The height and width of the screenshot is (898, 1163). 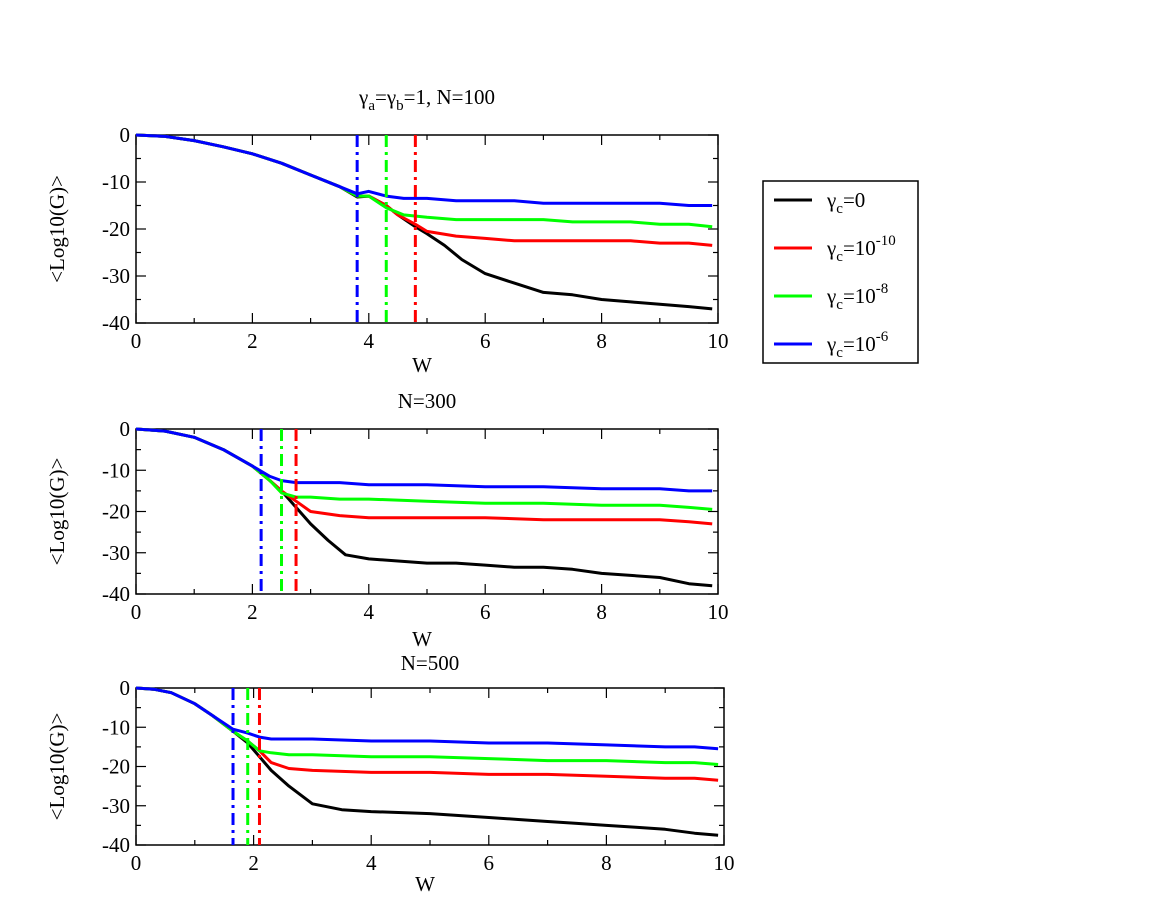 What do you see at coordinates (426, 99) in the screenshot?
I see `panel-title: γa=γb=1, N=100` at bounding box center [426, 99].